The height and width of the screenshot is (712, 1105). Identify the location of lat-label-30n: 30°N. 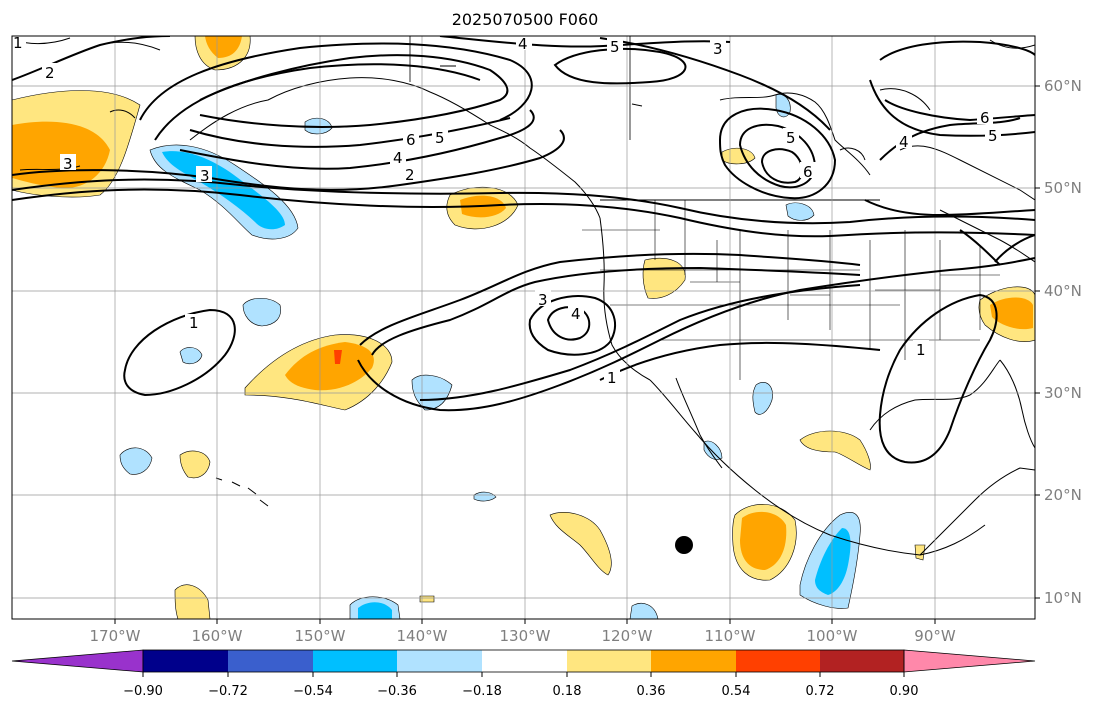
(1063, 393).